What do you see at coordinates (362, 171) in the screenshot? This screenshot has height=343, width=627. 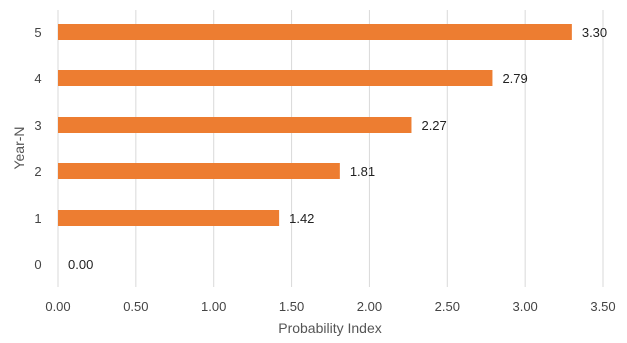 I see `data-label-year-2: 1.81` at bounding box center [362, 171].